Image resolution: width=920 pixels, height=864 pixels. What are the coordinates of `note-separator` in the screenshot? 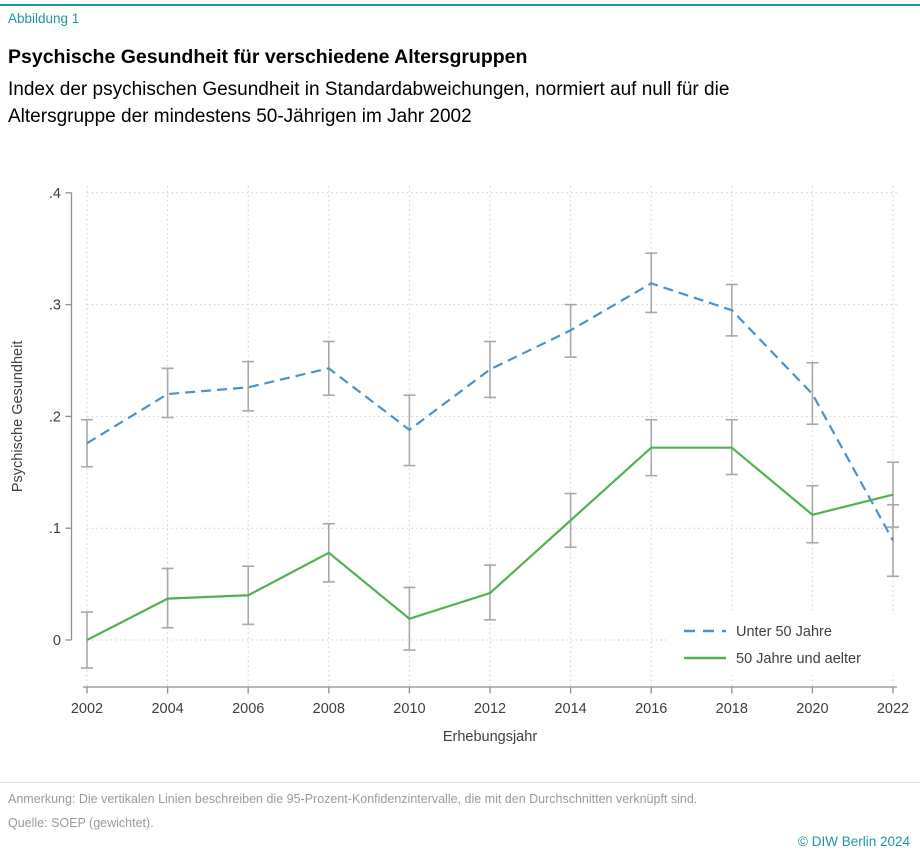 It's located at (460, 782).